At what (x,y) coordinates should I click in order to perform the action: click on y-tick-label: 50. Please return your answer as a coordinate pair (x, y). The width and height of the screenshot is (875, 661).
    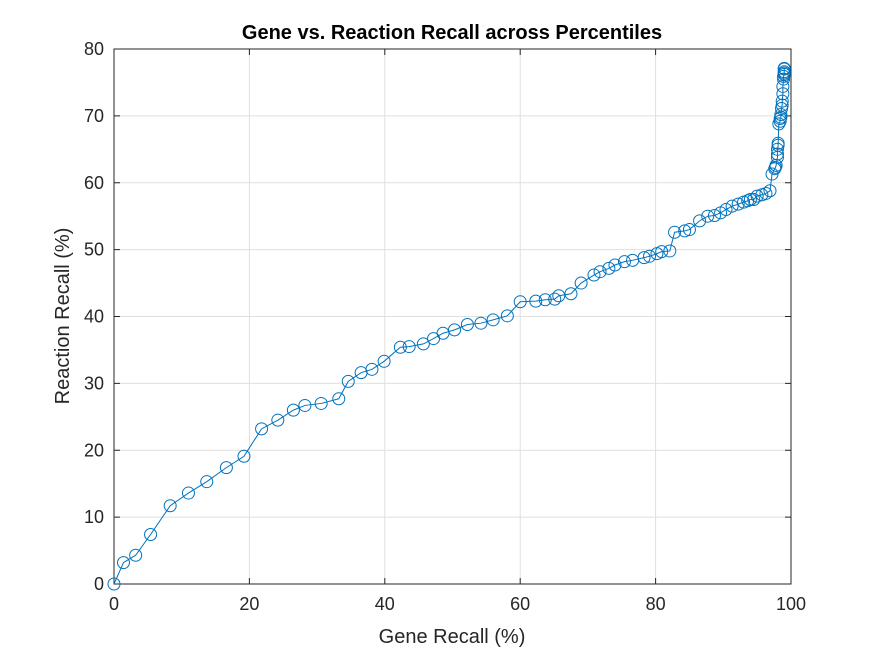
    Looking at the image, I should click on (94, 250).